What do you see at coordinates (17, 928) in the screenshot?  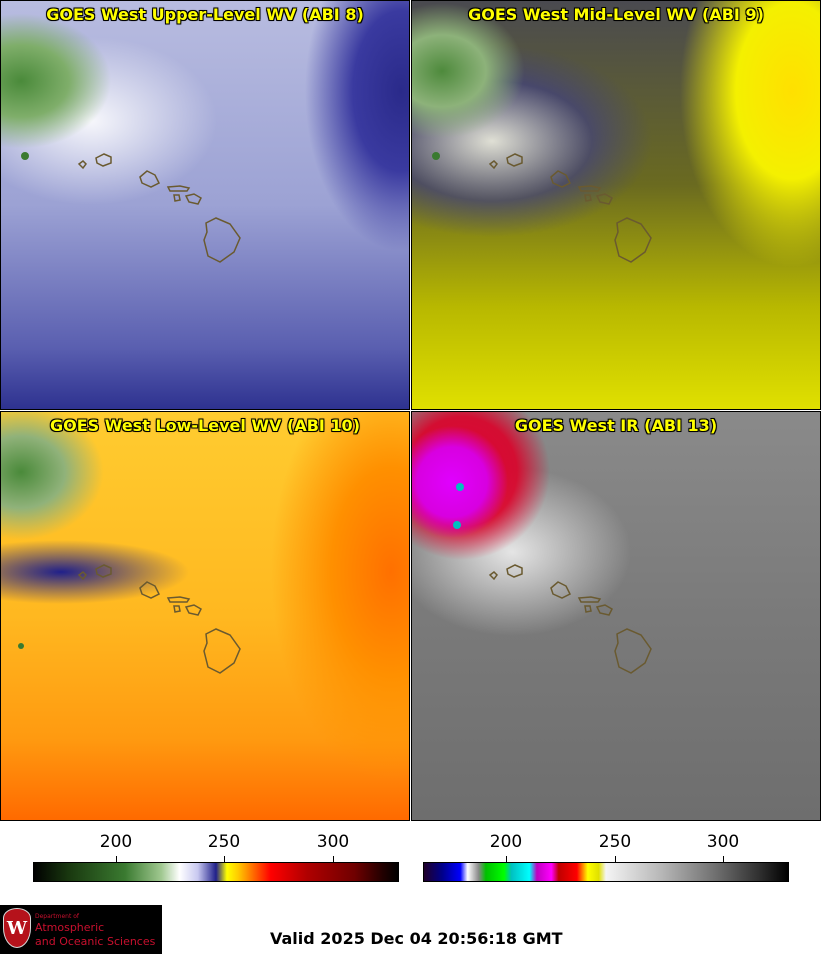 I see `uw-crest-icon: W` at bounding box center [17, 928].